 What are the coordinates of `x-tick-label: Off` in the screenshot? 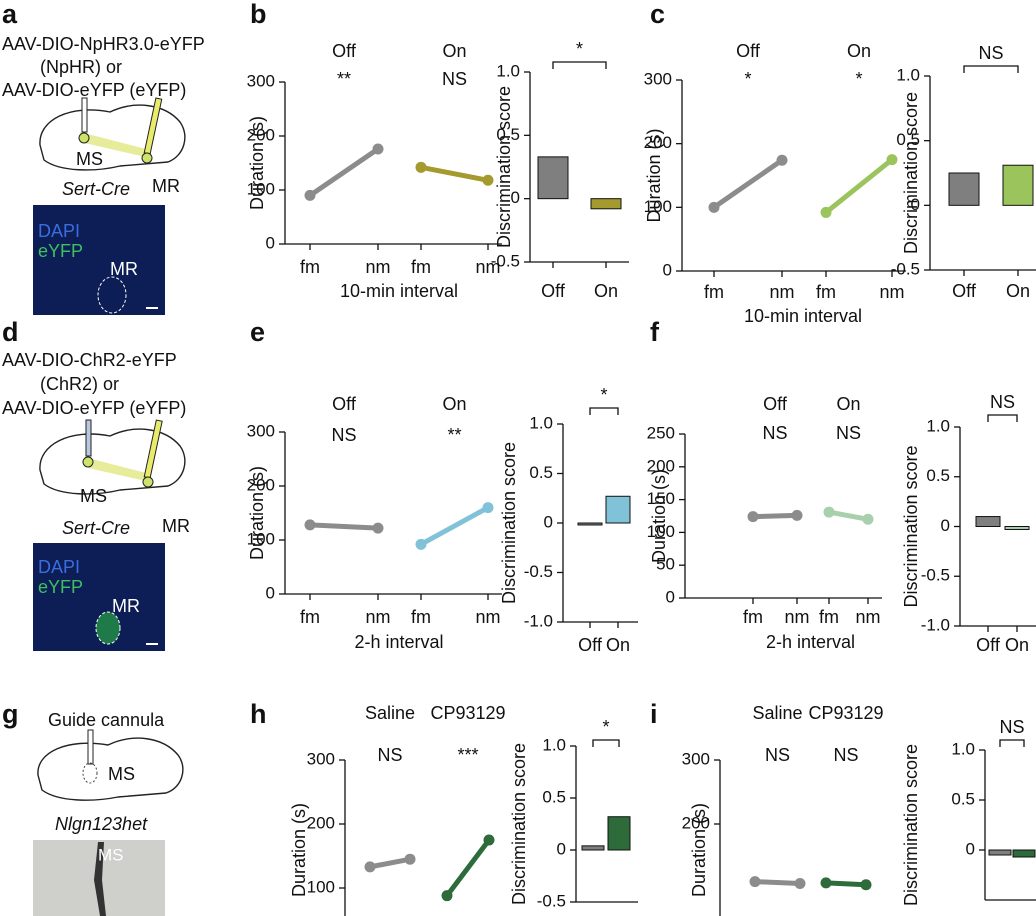 It's located at (590, 645).